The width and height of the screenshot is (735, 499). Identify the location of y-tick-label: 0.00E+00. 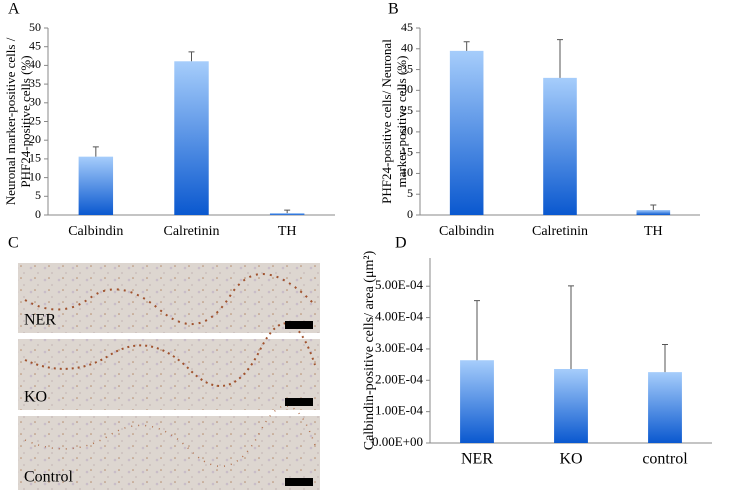
(397, 441).